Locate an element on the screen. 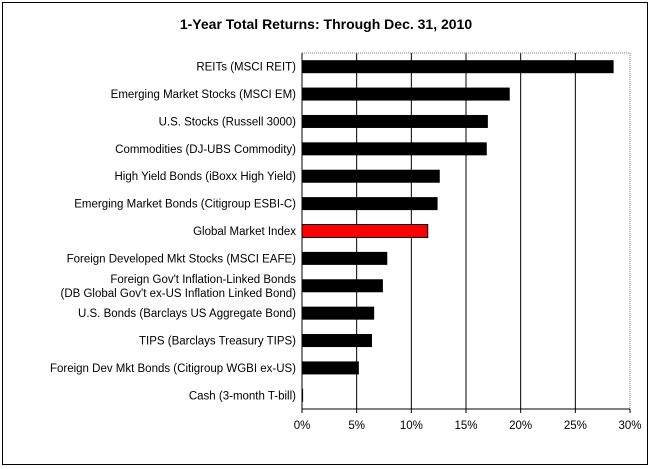 The height and width of the screenshot is (469, 652). tick-label: 15% is located at coordinates (465, 426).